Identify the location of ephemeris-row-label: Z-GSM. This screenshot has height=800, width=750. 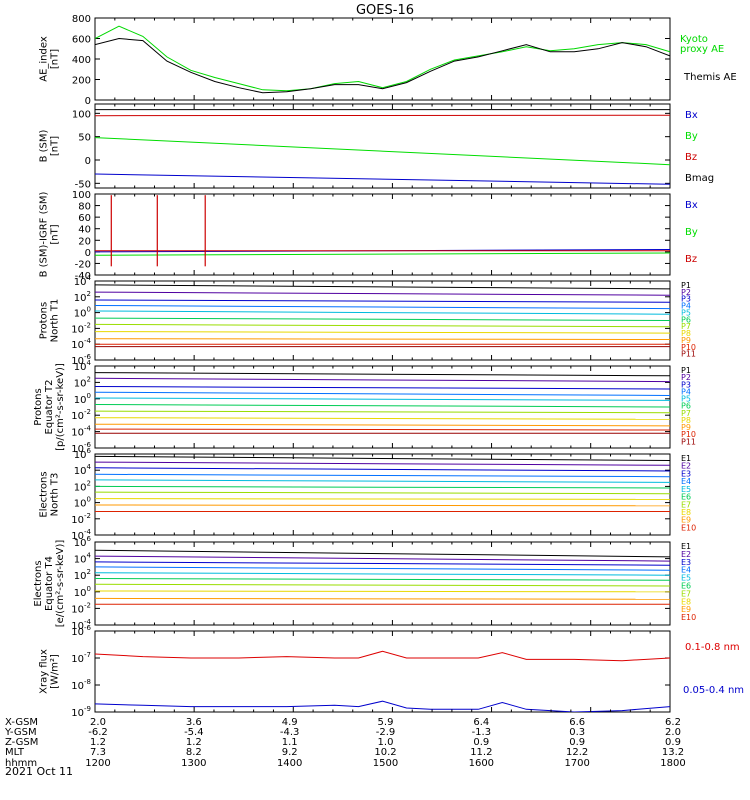
(21, 742).